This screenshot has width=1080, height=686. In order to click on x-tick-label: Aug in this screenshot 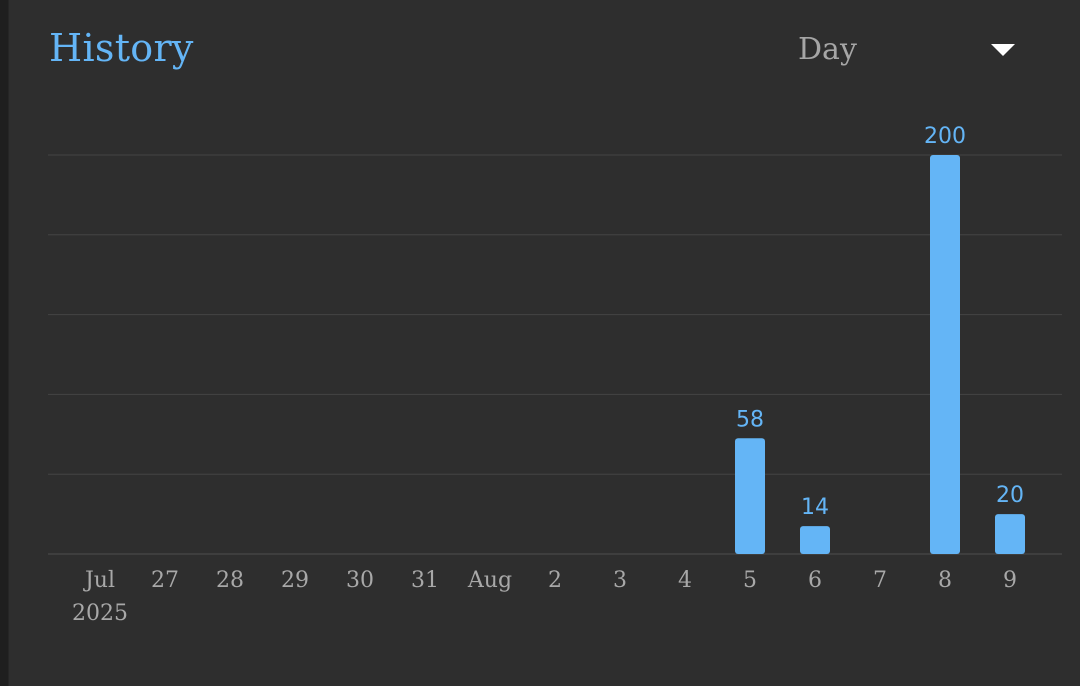, I will do `click(489, 580)`.